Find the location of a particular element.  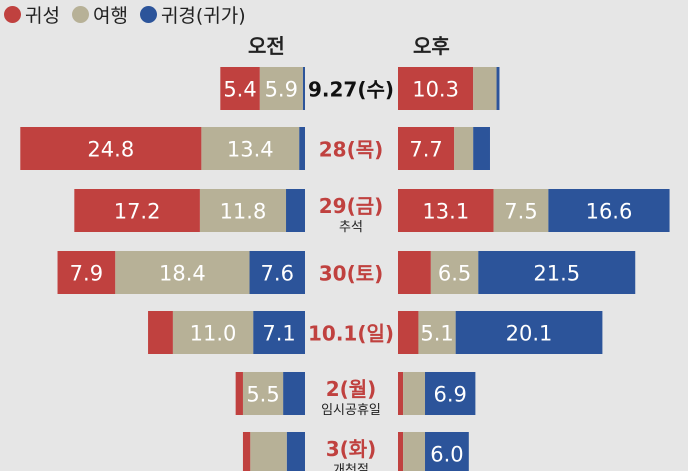

data-label-am-2-여행: 11.8 is located at coordinates (243, 212).